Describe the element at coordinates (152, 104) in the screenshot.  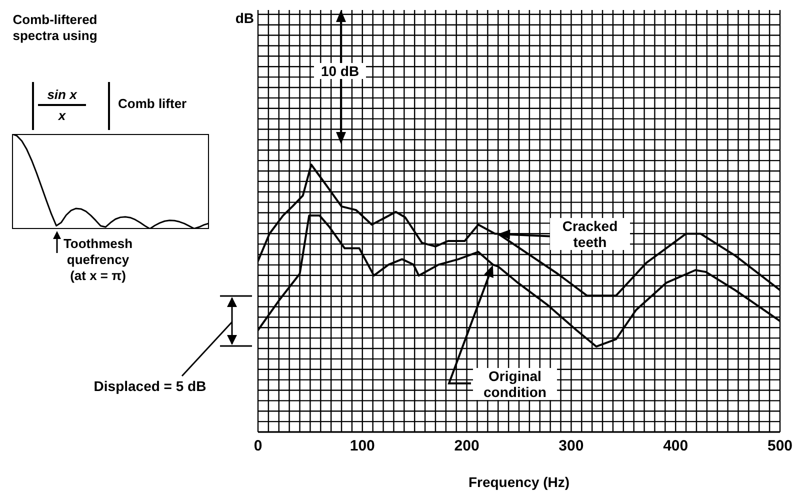
I see `text: Comb lifter` at that location.